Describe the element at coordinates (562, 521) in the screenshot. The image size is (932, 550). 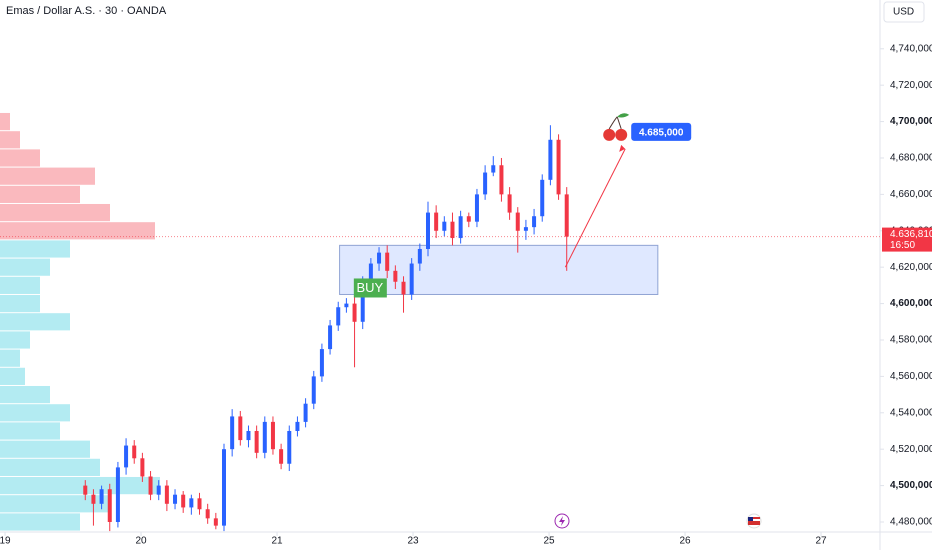
I see `lightning-icon` at that location.